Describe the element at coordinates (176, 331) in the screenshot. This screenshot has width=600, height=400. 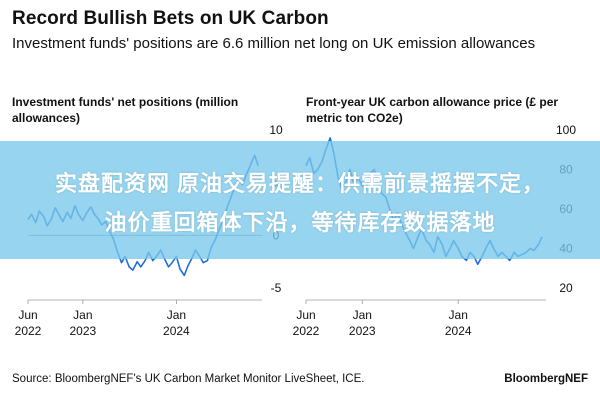
I see `left-panel-x-tick-label-year: 2024` at that location.